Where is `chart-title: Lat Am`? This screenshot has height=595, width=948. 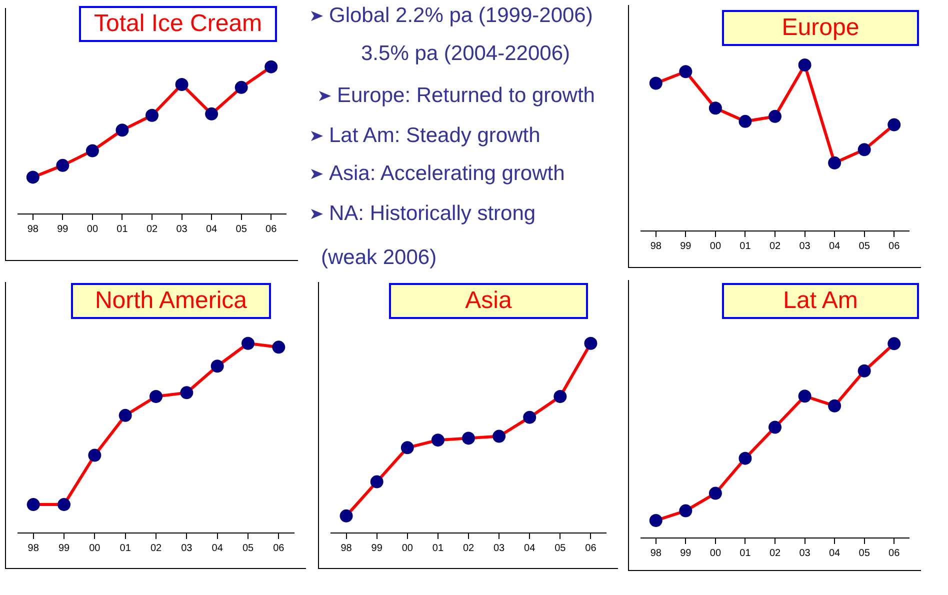 chart-title: Lat Am is located at coordinates (820, 301).